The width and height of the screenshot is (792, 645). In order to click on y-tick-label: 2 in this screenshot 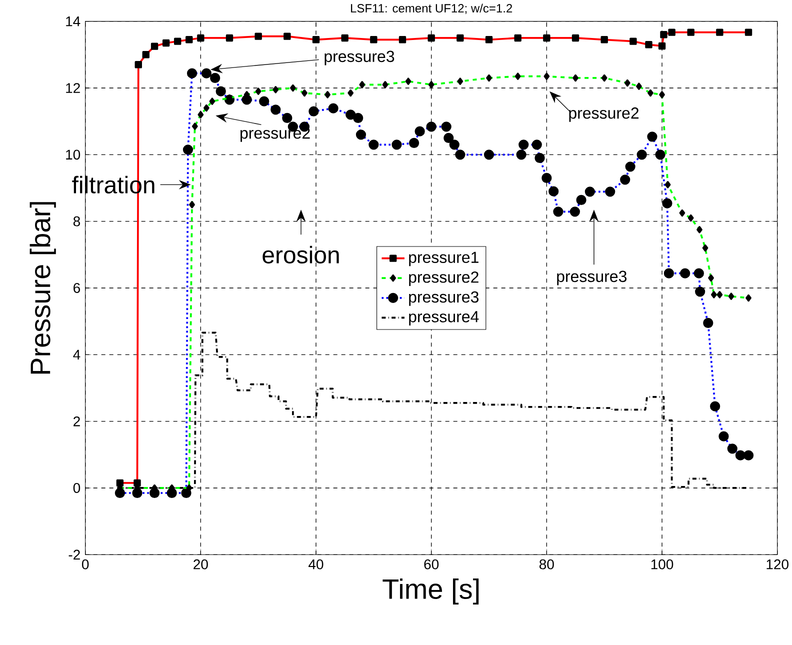, I will do `click(77, 421)`.